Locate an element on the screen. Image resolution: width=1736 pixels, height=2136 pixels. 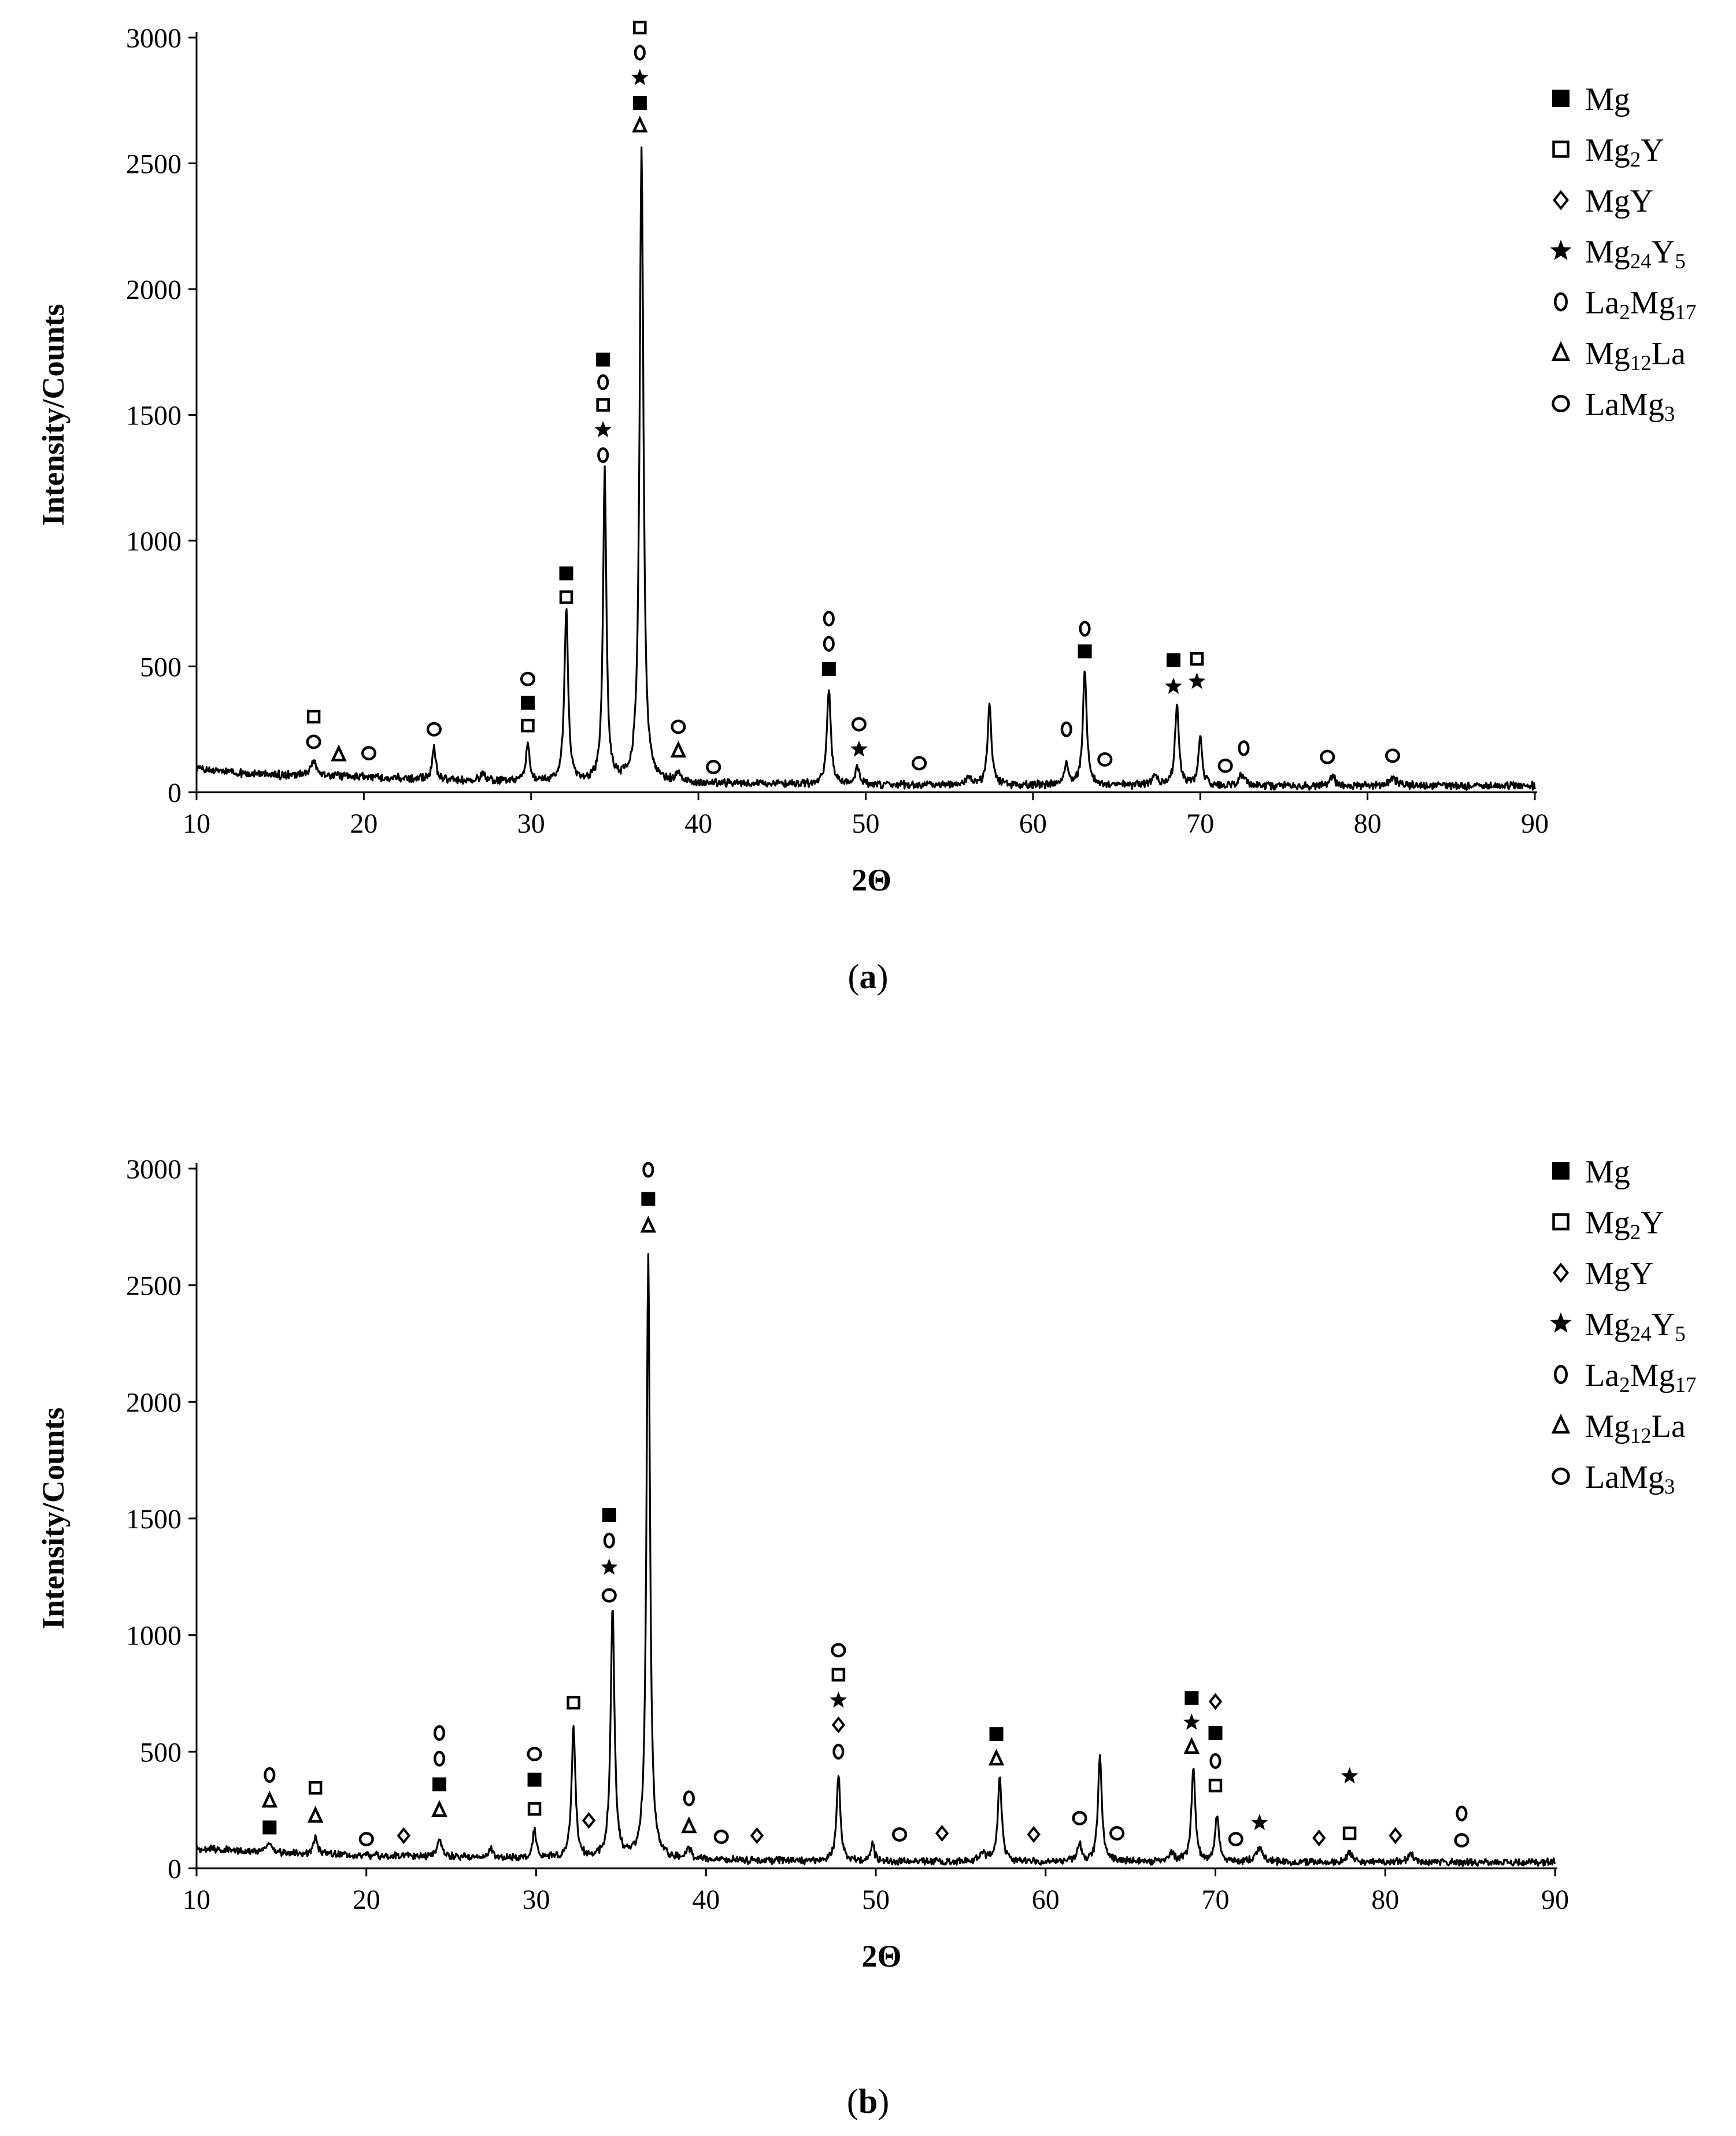
y-axis-title: Intensity/Counts is located at coordinates (53, 415).